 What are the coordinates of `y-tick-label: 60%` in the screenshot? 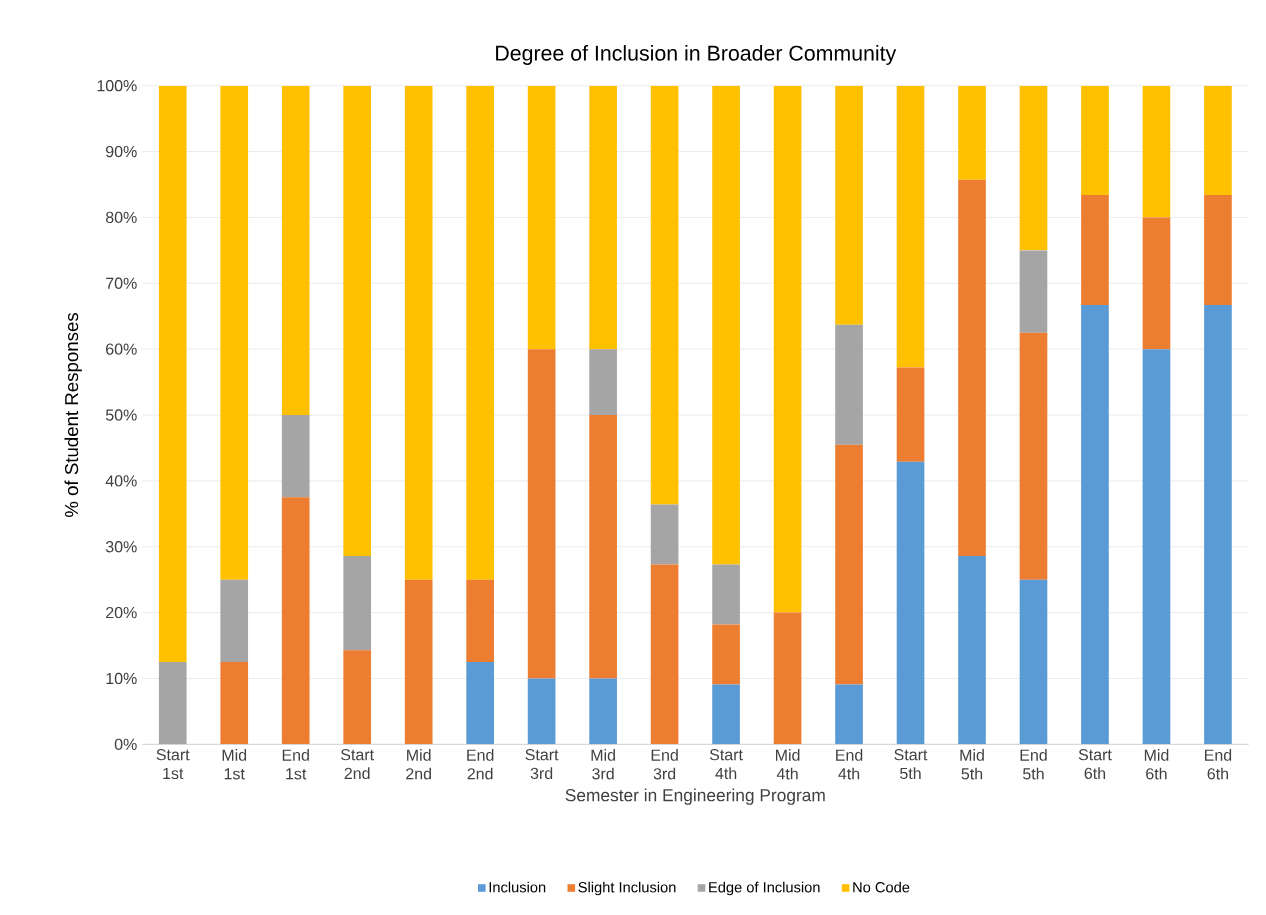 It's located at (121, 349).